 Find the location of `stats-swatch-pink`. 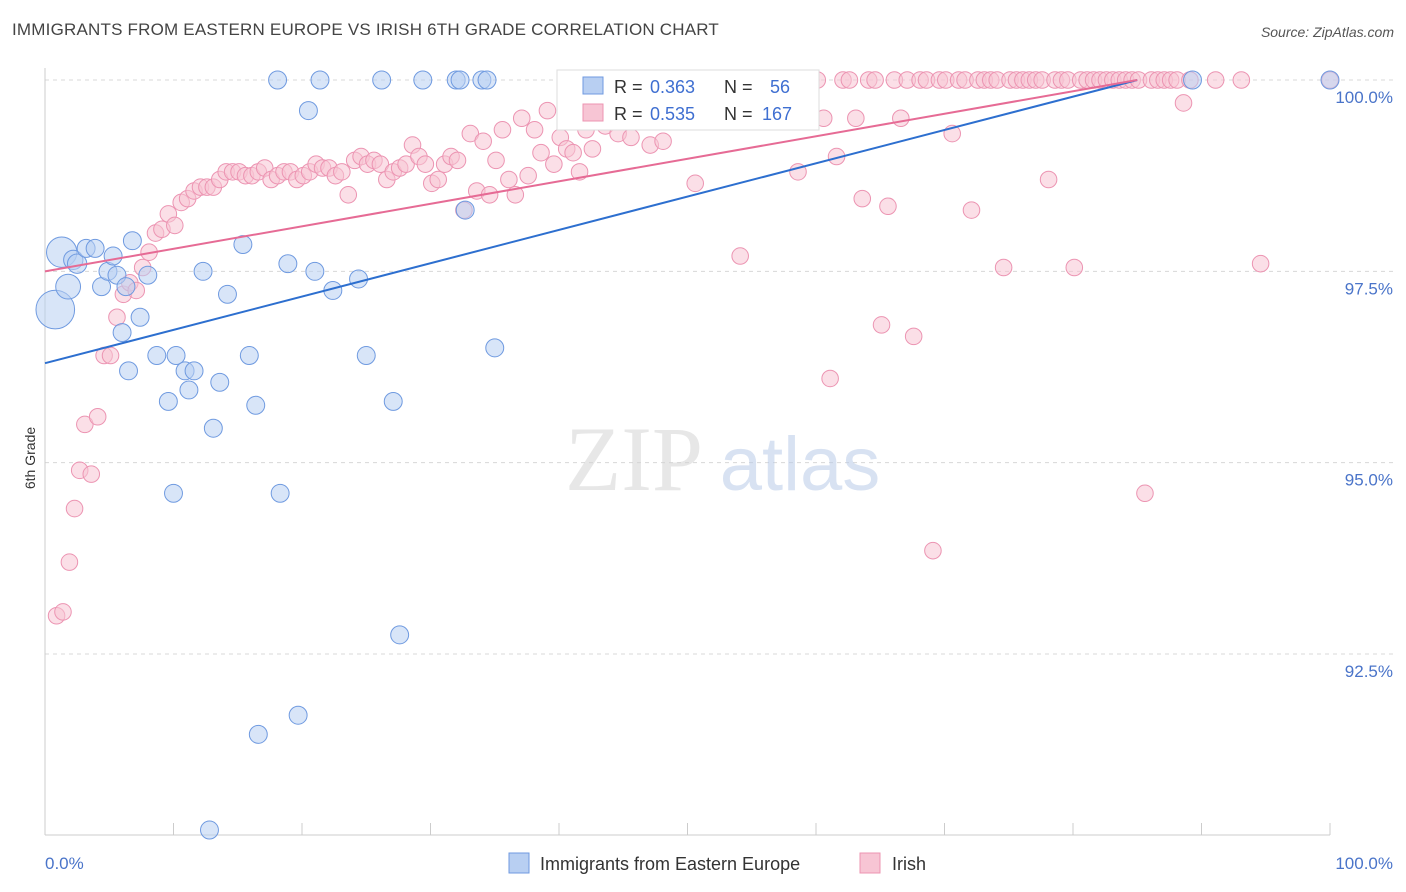

stats-swatch-pink is located at coordinates (593, 112).